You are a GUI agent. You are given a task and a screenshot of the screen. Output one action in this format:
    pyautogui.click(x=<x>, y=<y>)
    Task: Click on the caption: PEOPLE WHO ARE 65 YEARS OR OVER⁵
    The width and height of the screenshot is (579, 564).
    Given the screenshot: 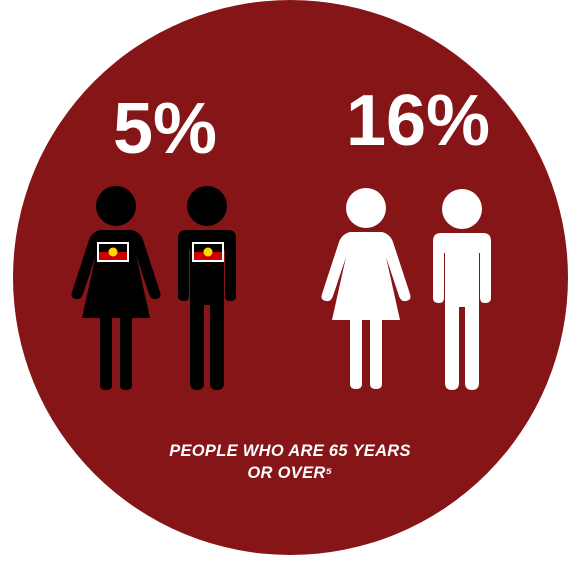 What is the action you would take?
    pyautogui.click(x=290, y=462)
    